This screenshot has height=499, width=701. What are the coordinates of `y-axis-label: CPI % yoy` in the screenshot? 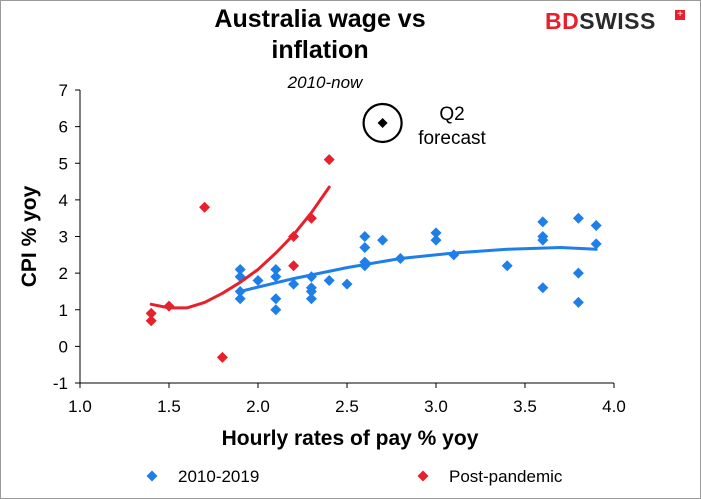 It's located at (29, 236).